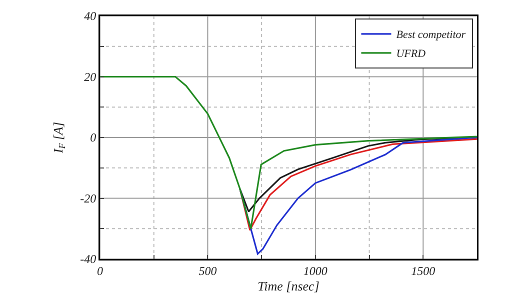  What do you see at coordinates (88, 198) in the screenshot?
I see `y-tick-label: -20` at bounding box center [88, 198].